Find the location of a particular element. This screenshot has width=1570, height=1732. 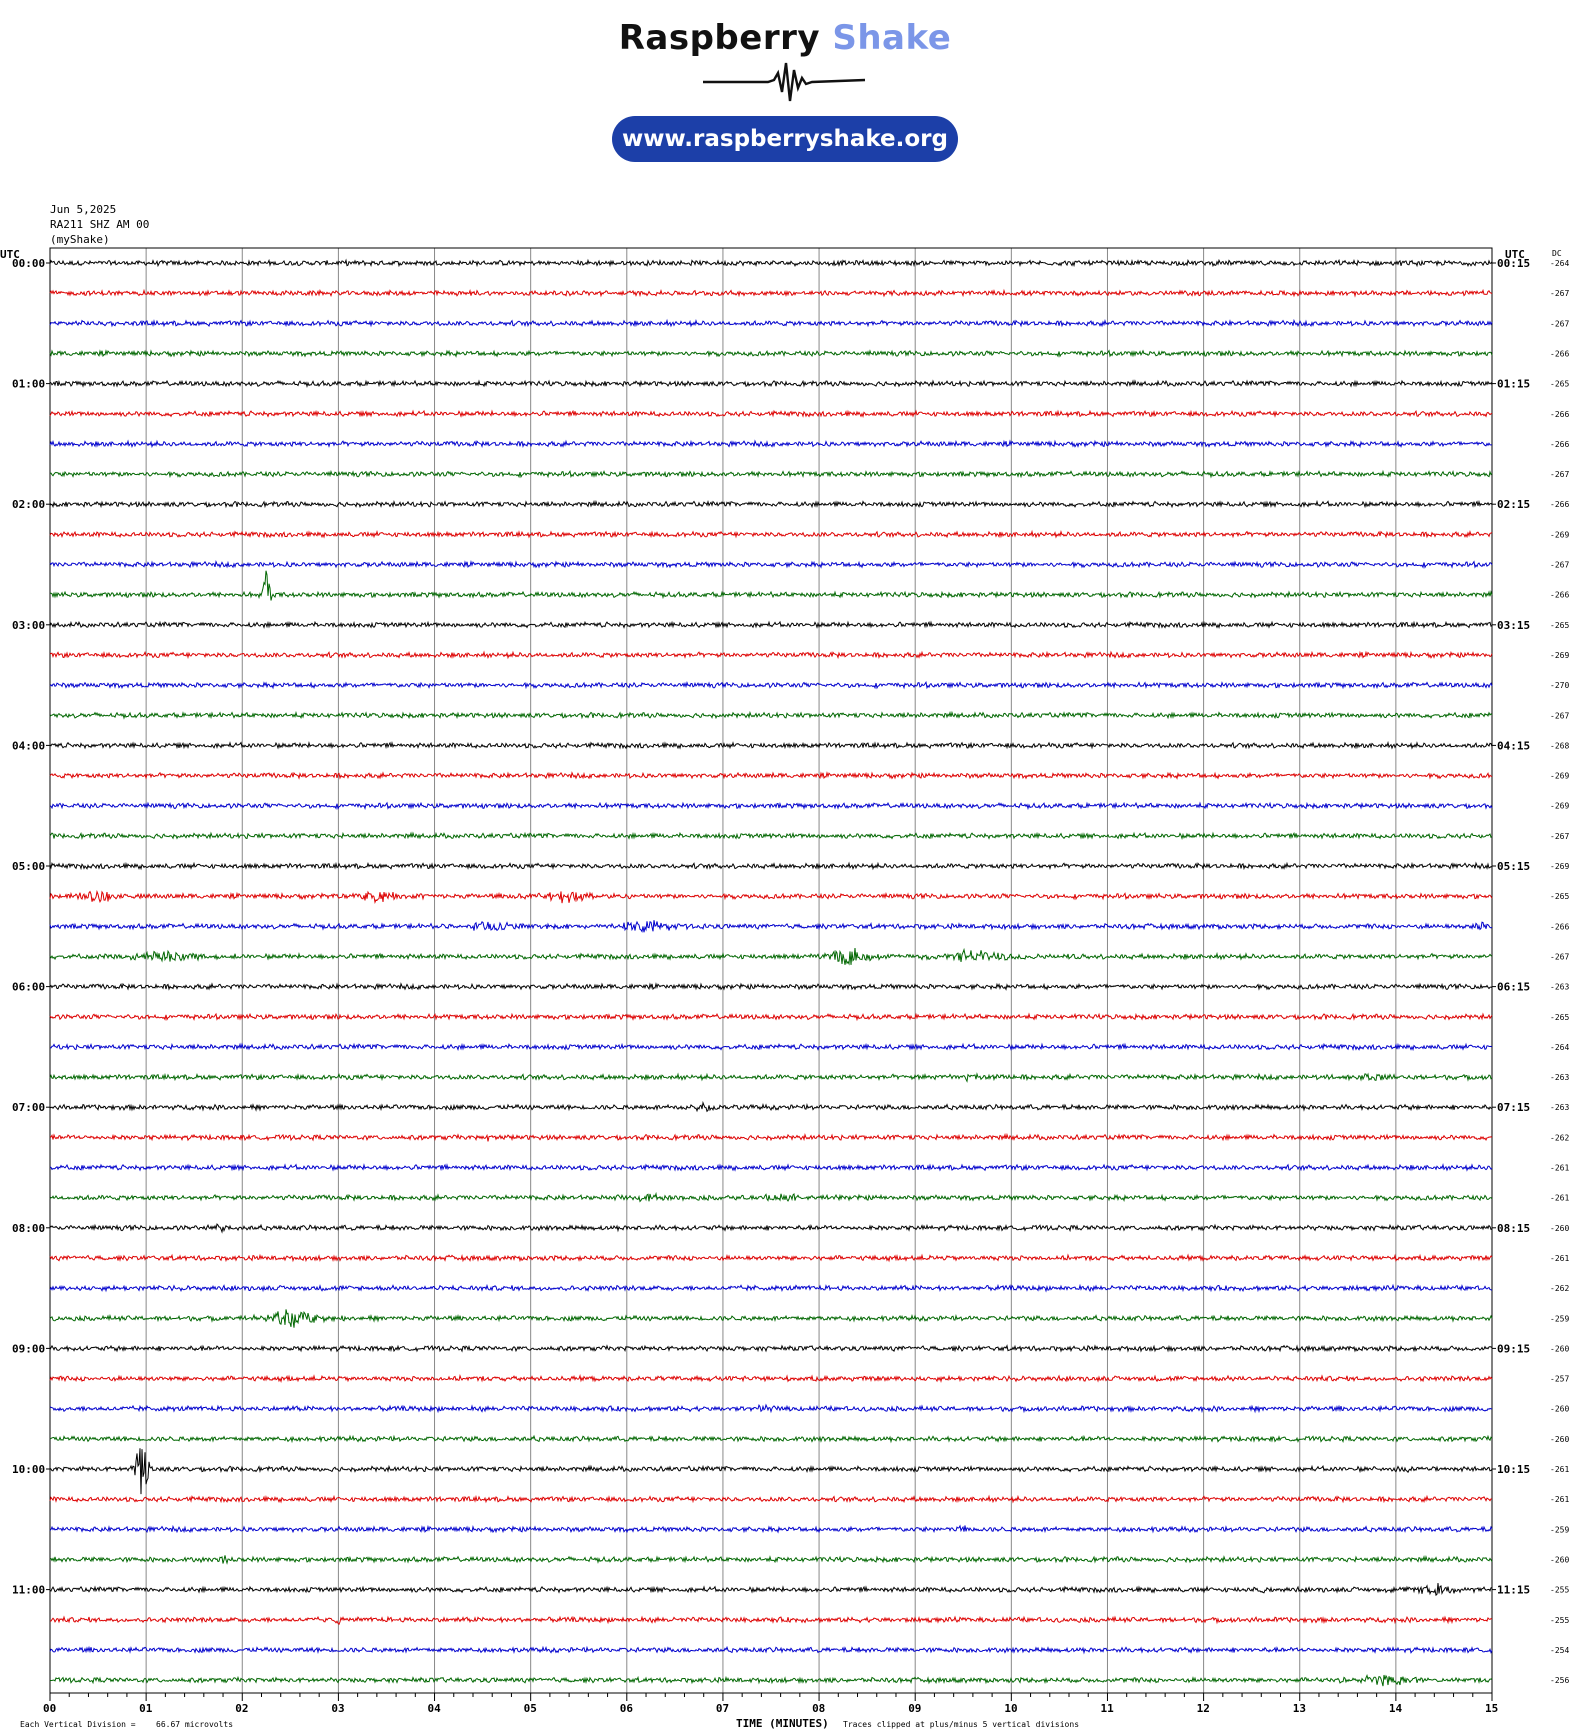

hour-label-left-4: 04:00 is located at coordinates (28, 745).